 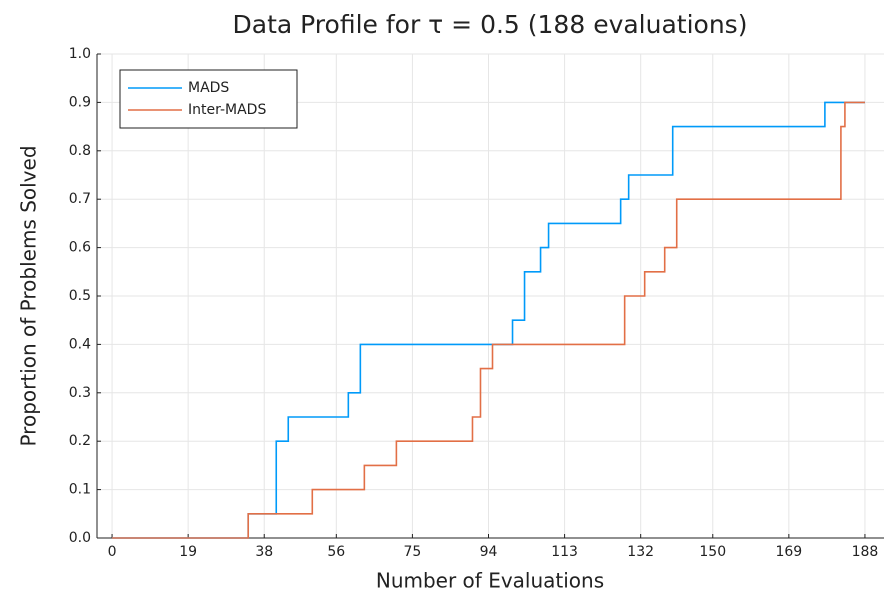 I want to click on legend: MADS Inter-MADS, so click(x=208, y=99).